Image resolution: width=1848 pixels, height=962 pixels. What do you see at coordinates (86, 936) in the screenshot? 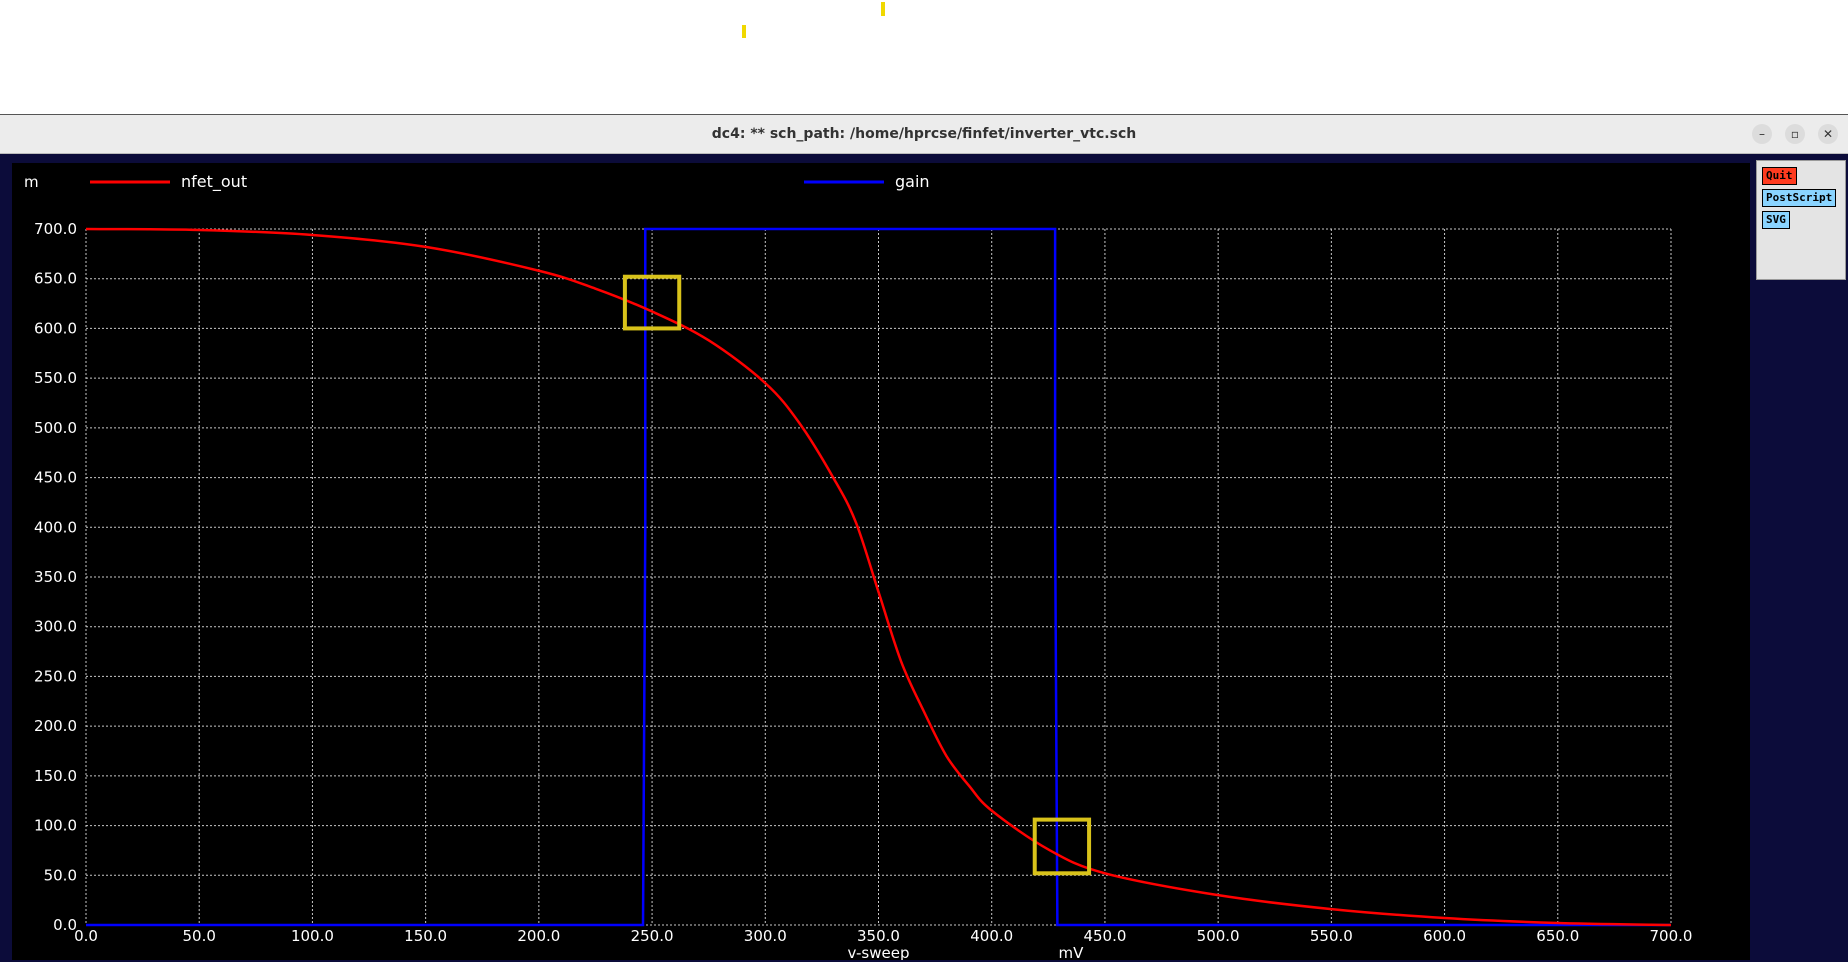
I see `x-tick-label: 0.0` at bounding box center [86, 936].